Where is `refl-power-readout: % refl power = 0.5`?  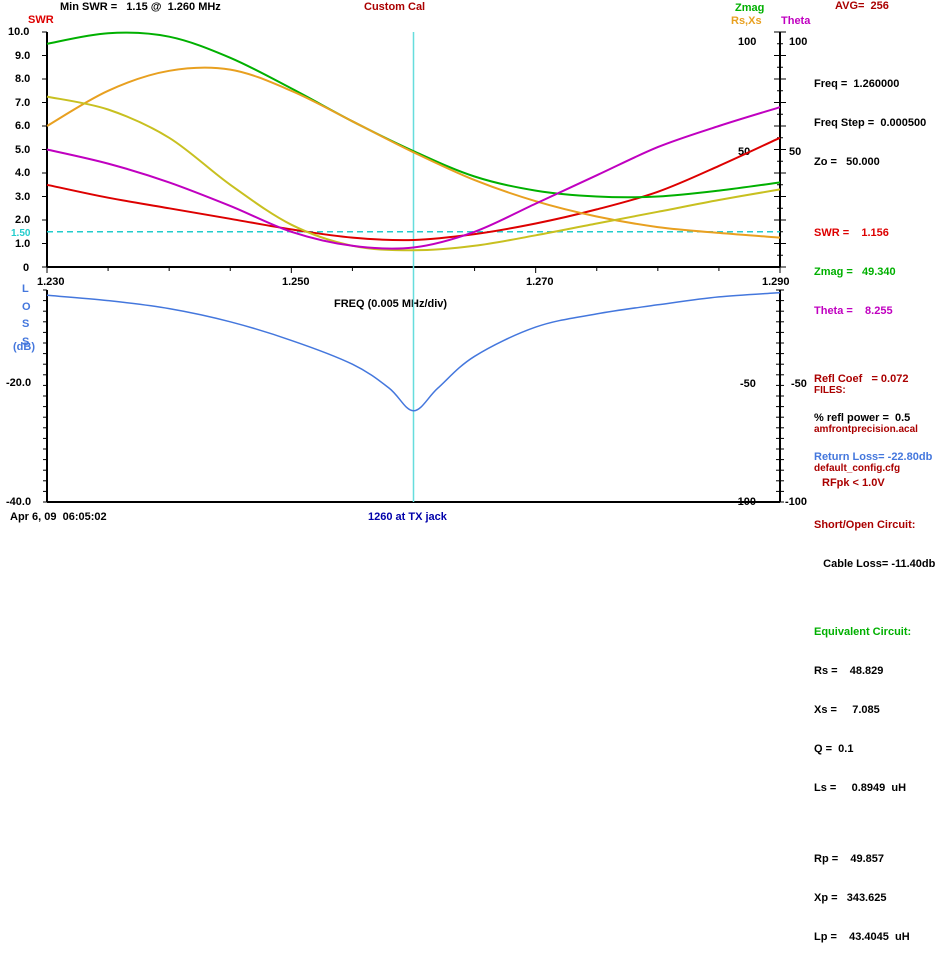 refl-power-readout: % refl power = 0.5 is located at coordinates (862, 418).